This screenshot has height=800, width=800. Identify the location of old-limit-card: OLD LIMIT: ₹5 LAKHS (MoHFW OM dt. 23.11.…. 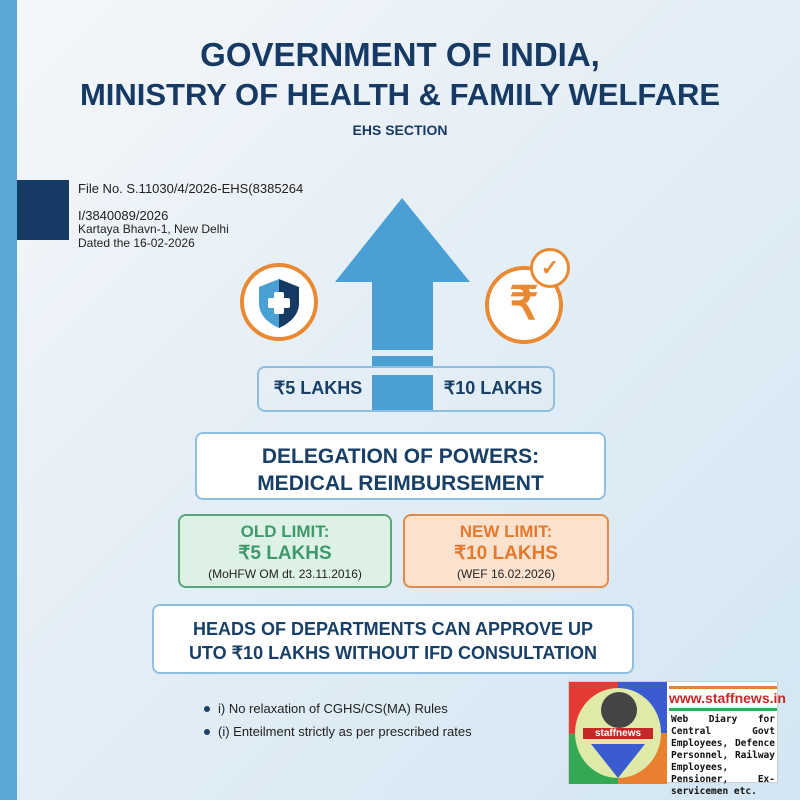
(285, 551).